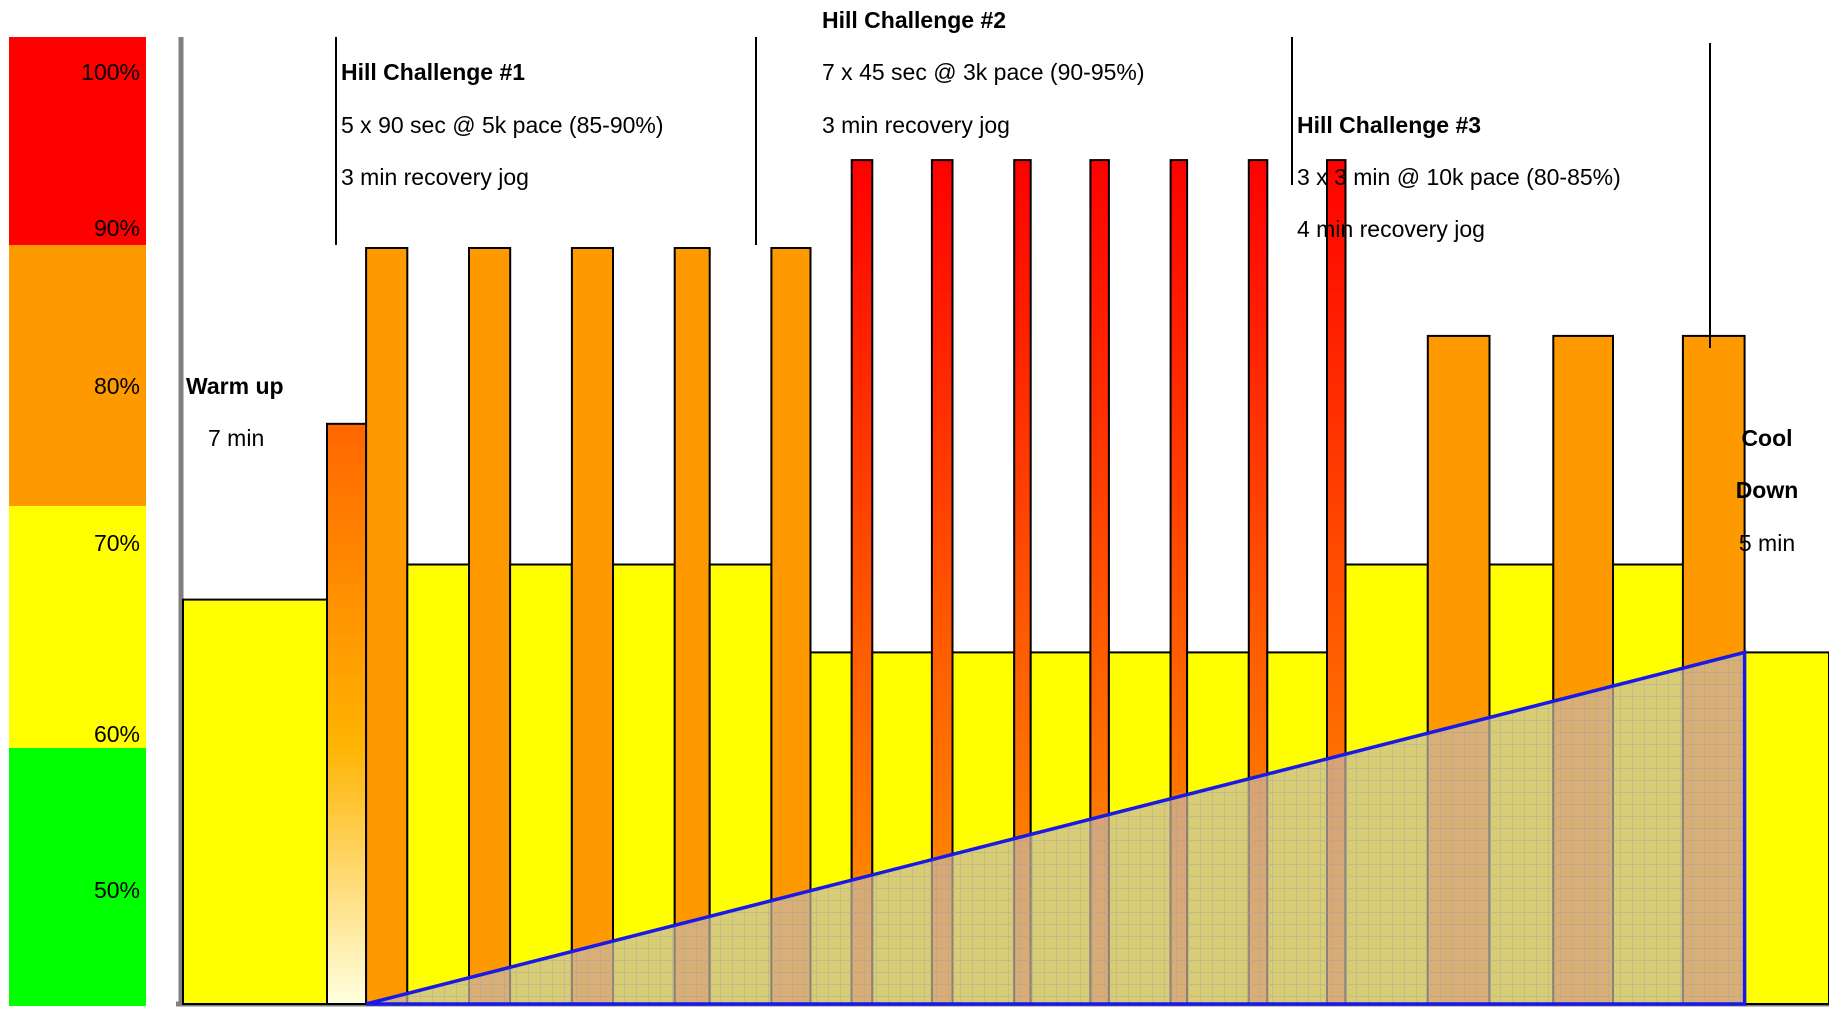 The image size is (1829, 1010). I want to click on scale-label-70: 70%, so click(117, 543).